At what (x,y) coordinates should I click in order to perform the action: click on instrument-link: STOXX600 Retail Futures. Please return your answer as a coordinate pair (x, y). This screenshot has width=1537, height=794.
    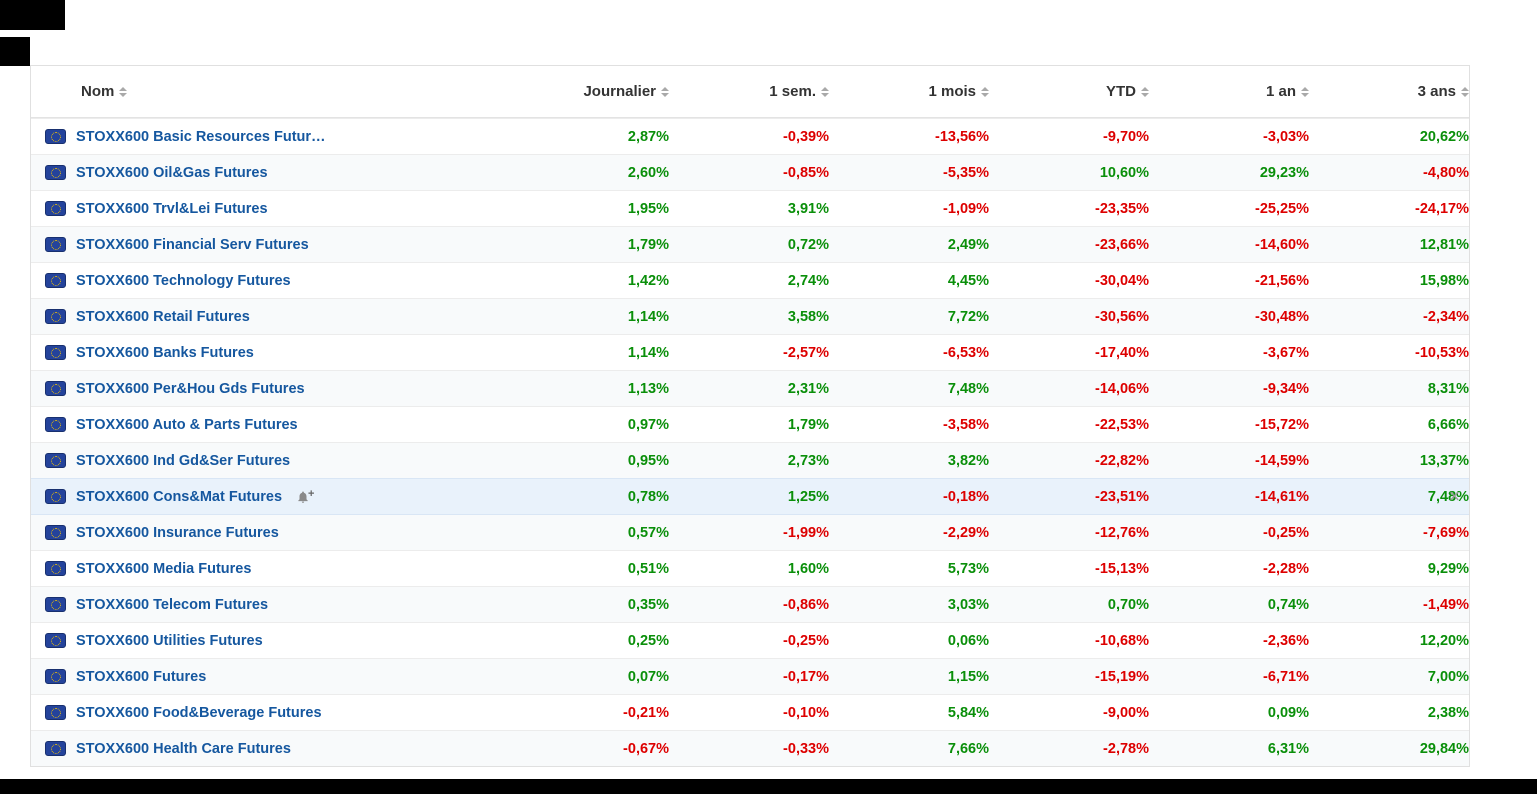
    Looking at the image, I should click on (163, 316).